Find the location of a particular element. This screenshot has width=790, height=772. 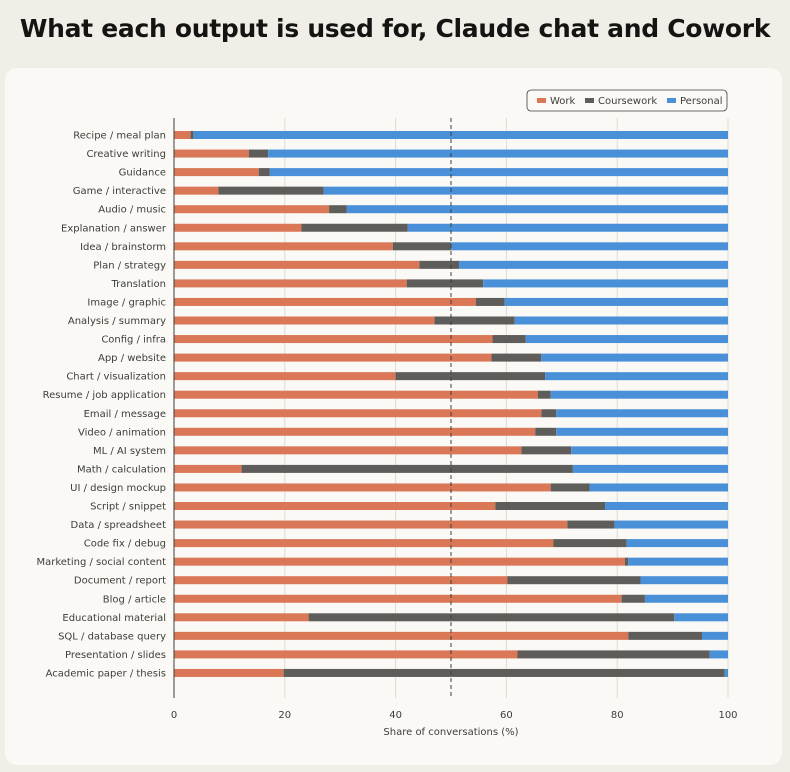

x-tick-label: 60 is located at coordinates (506, 715).